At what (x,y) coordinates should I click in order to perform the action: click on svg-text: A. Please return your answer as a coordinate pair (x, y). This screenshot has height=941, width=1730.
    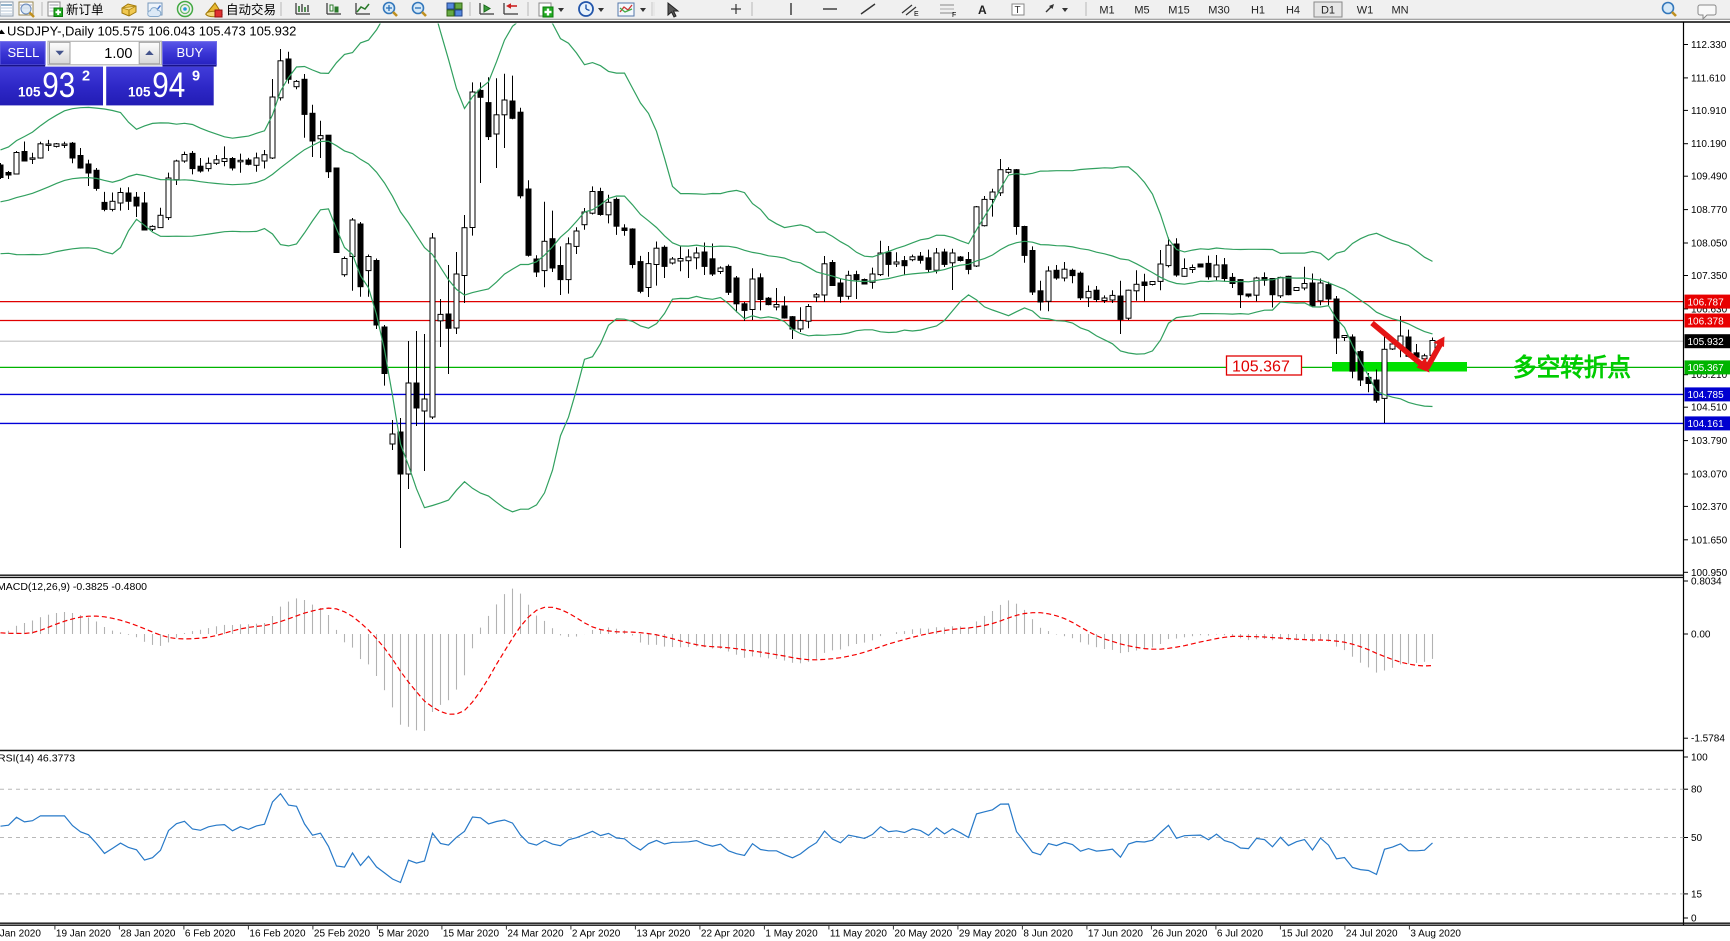
    Looking at the image, I should click on (982, 10).